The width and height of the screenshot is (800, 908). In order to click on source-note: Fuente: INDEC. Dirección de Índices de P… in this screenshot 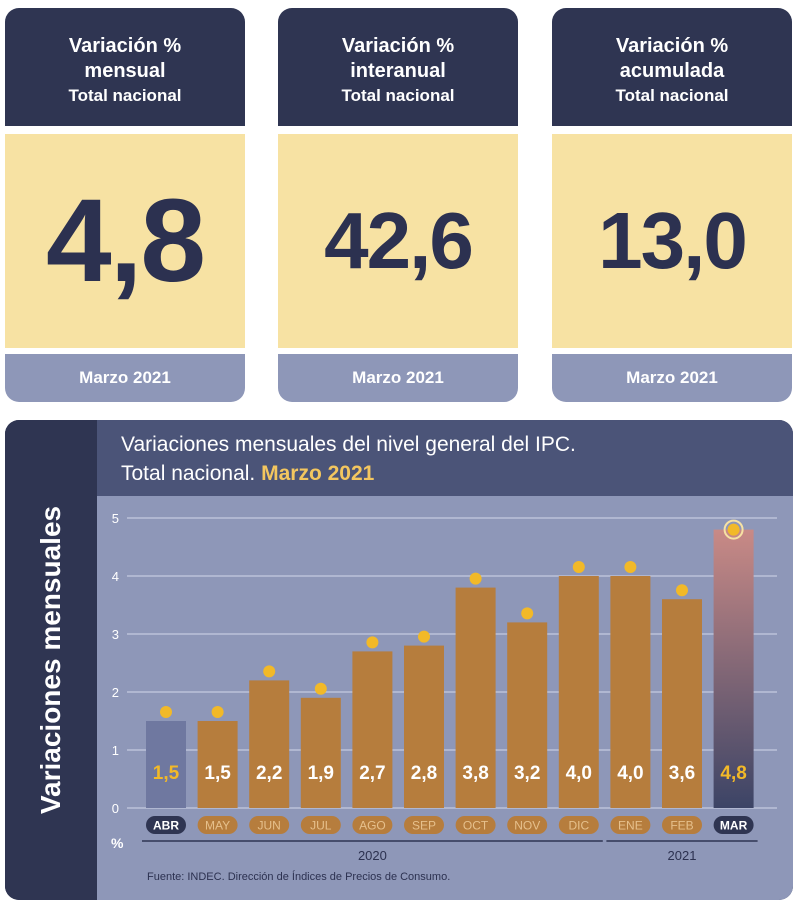, I will do `click(298, 876)`.